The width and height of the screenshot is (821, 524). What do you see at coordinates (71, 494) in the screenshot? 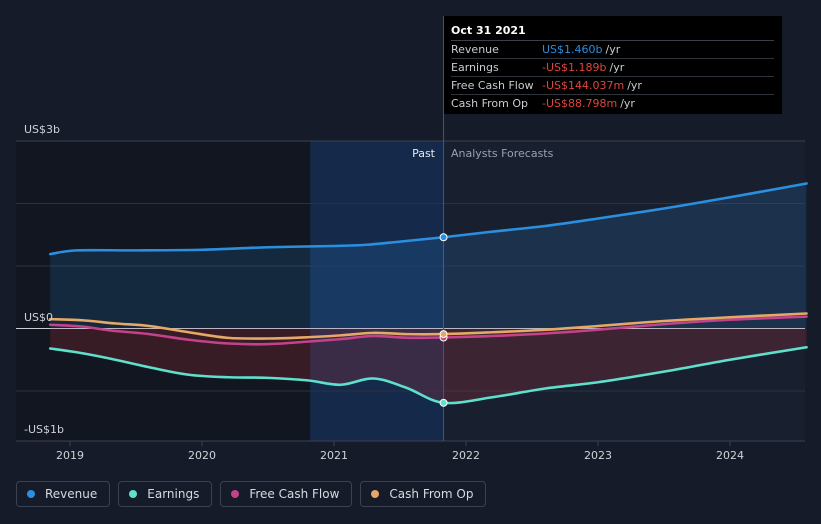
I see `legend-label: Revenue` at bounding box center [71, 494].